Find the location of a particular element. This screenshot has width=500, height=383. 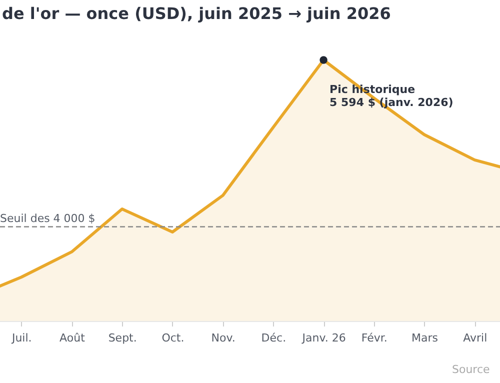

x-tick-label: Nov. is located at coordinates (223, 338).